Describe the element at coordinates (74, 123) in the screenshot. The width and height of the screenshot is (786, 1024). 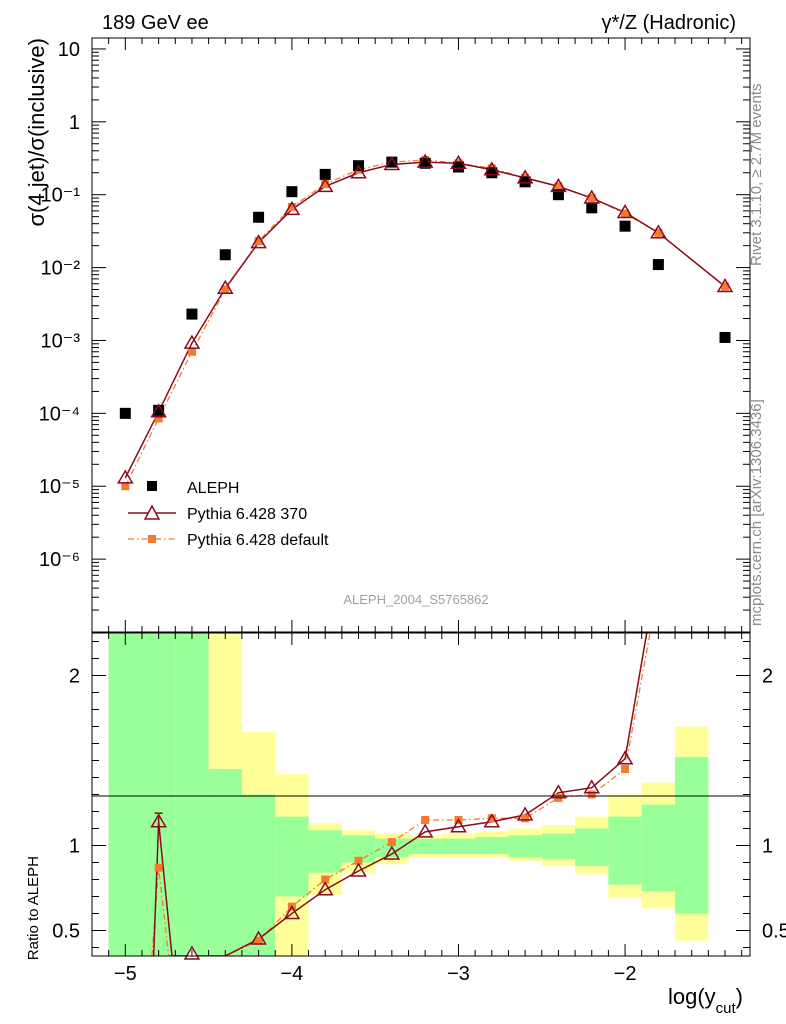
I see `y-tick-label: 1` at that location.